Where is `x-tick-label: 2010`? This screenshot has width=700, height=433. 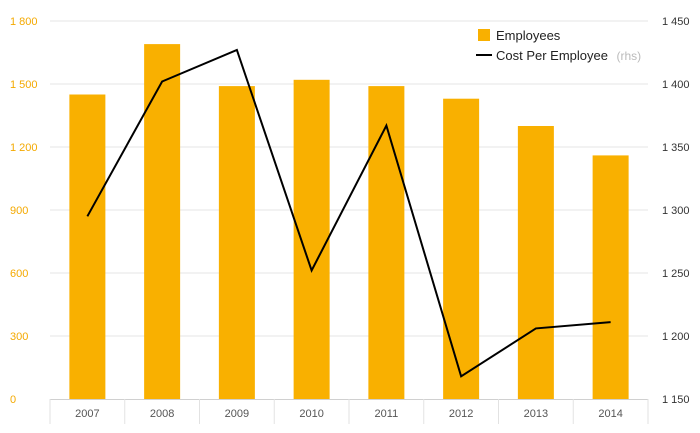 x-tick-label: 2010 is located at coordinates (311, 414).